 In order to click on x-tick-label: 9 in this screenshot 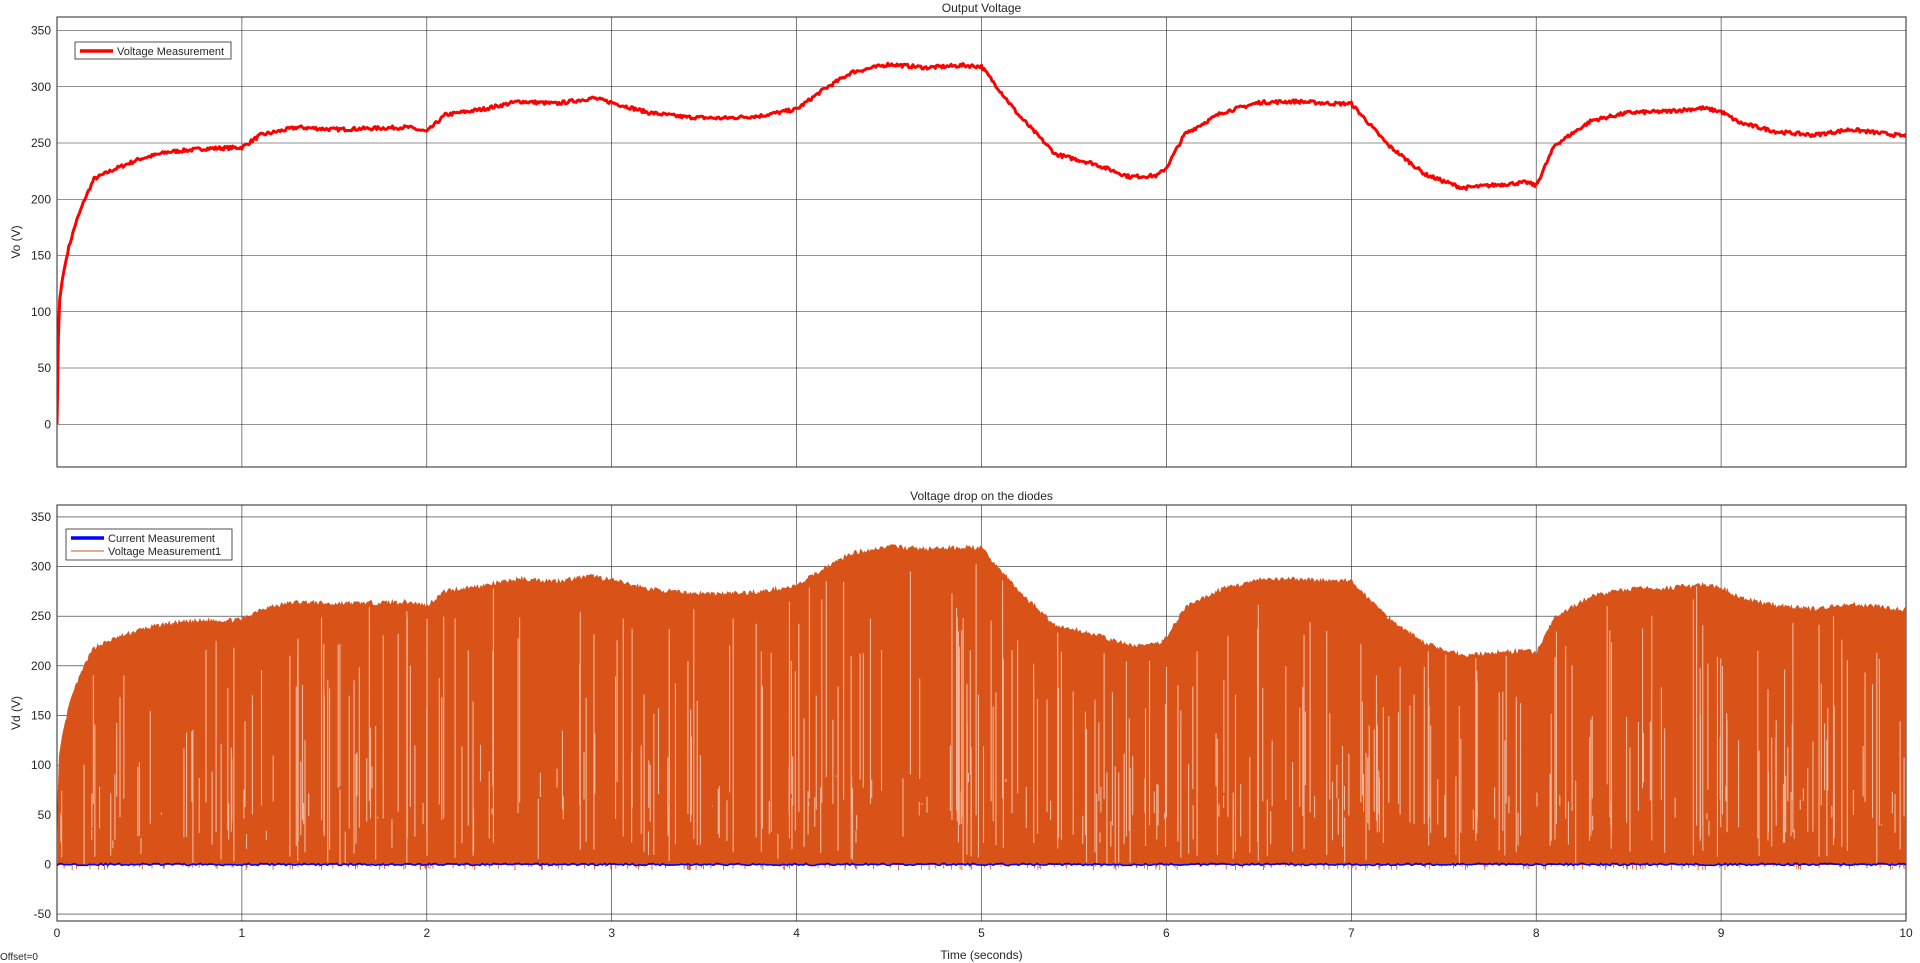, I will do `click(1721, 933)`.